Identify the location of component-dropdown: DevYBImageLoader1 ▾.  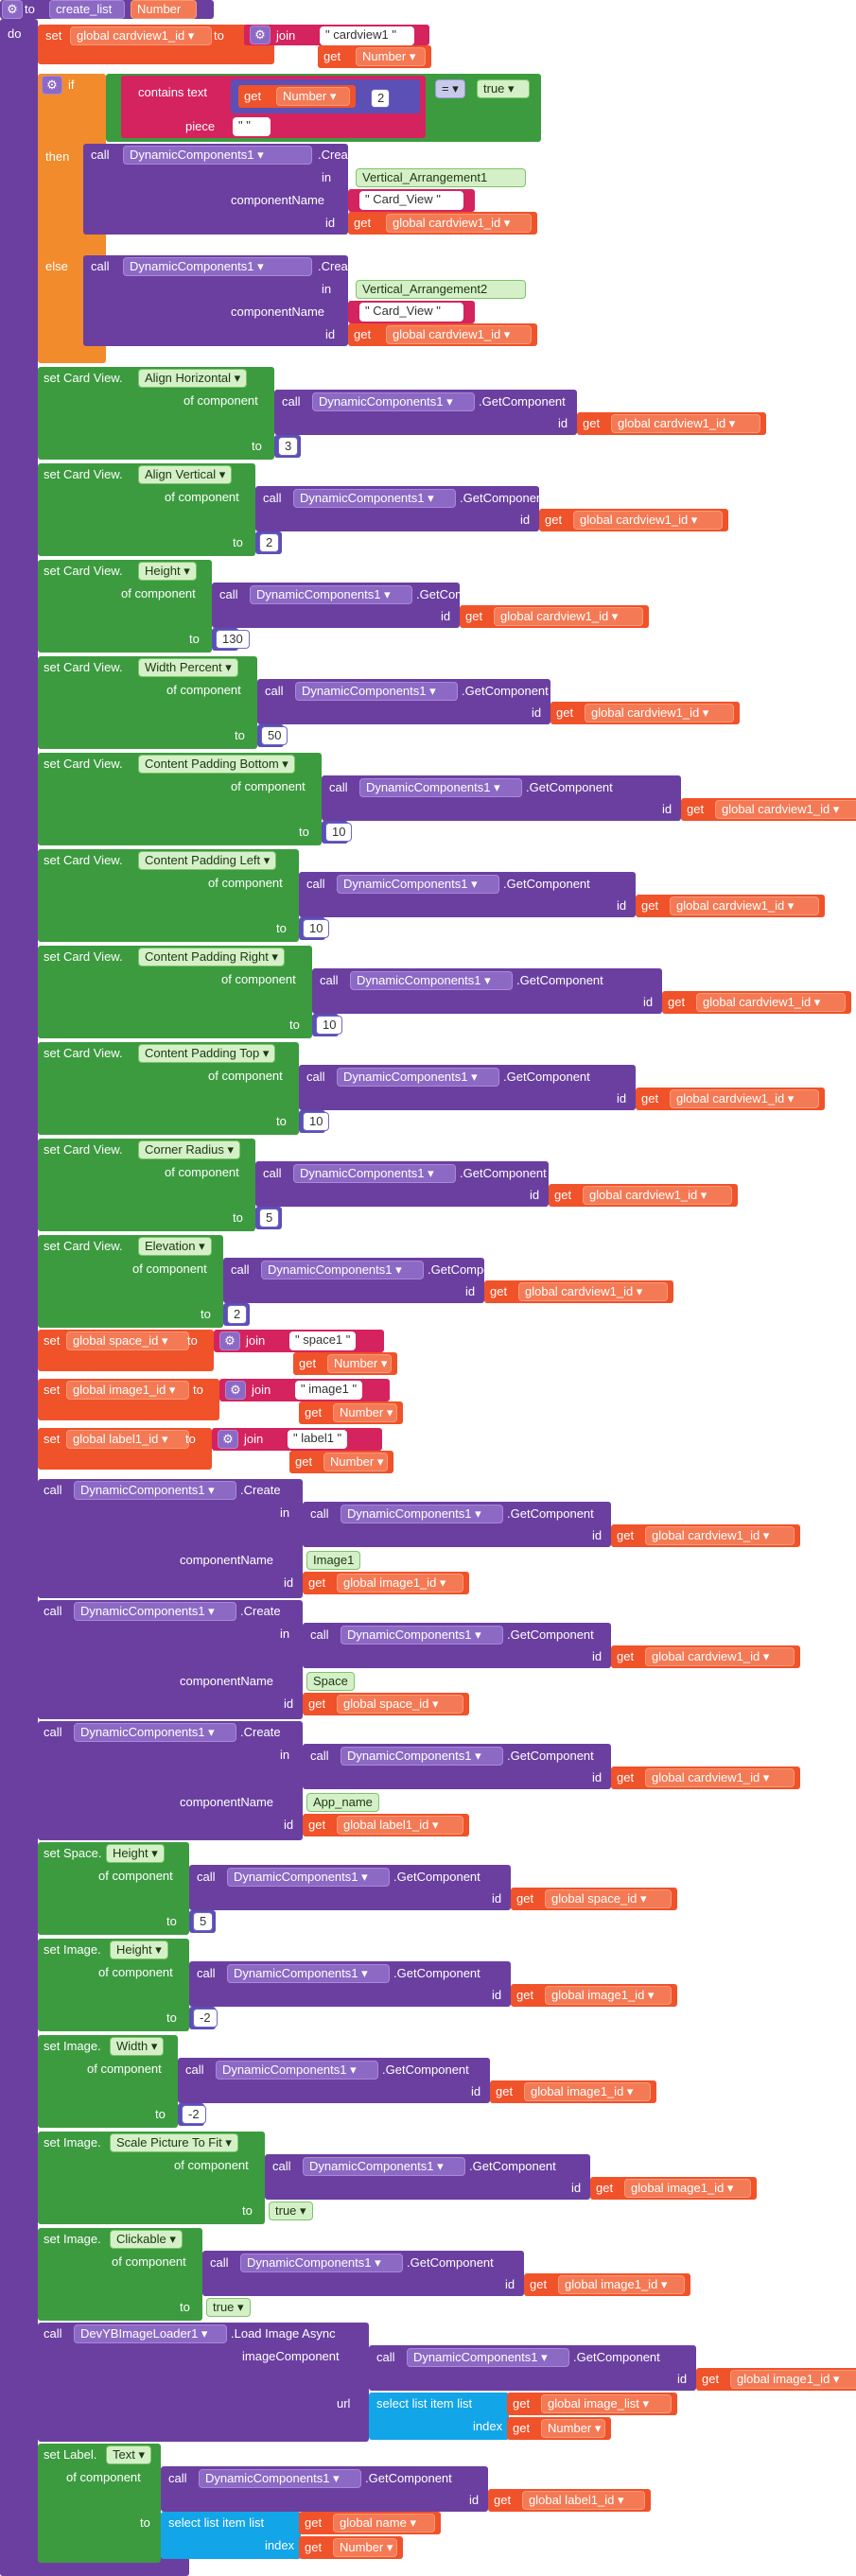
(150, 2333).